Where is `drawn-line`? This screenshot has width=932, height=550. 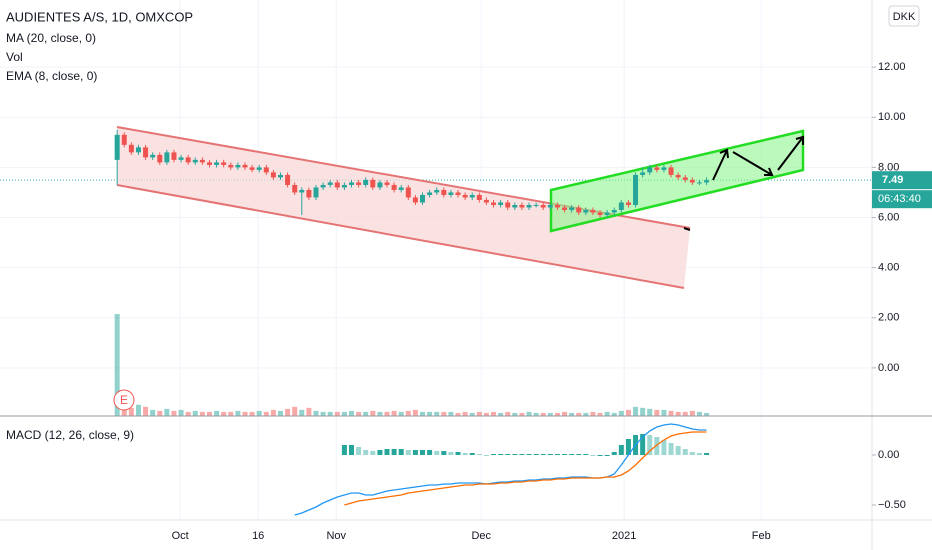
drawn-line is located at coordinates (687, 229).